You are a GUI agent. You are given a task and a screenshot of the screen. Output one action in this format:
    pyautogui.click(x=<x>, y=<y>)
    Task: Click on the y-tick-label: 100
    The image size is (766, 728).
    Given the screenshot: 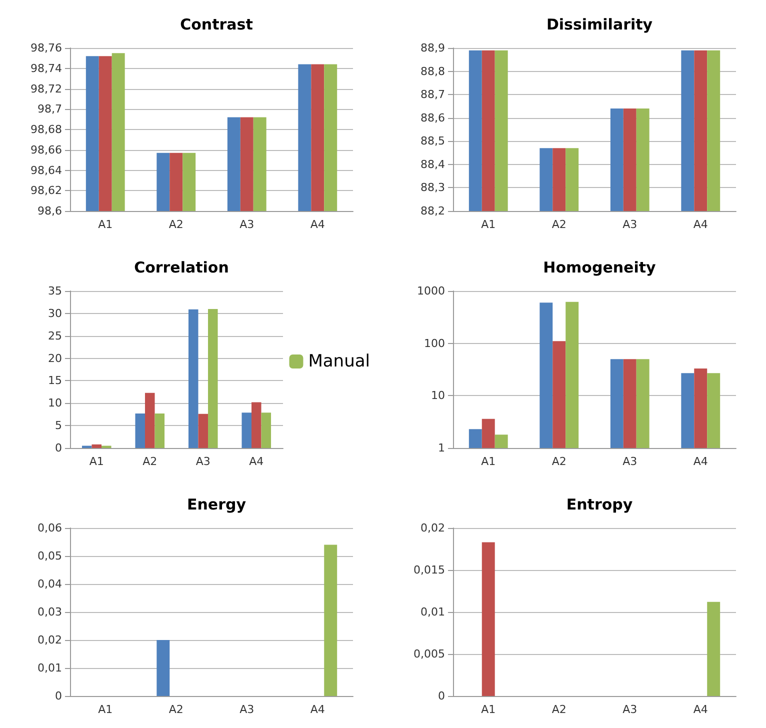 What is the action you would take?
    pyautogui.click(x=434, y=343)
    